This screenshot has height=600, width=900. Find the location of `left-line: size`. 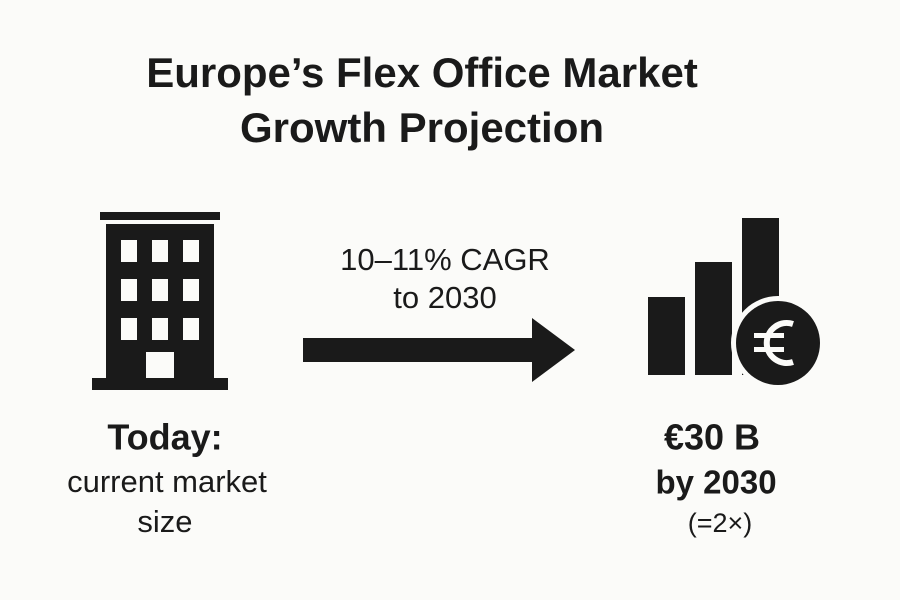

left-line: size is located at coordinates (164, 521).